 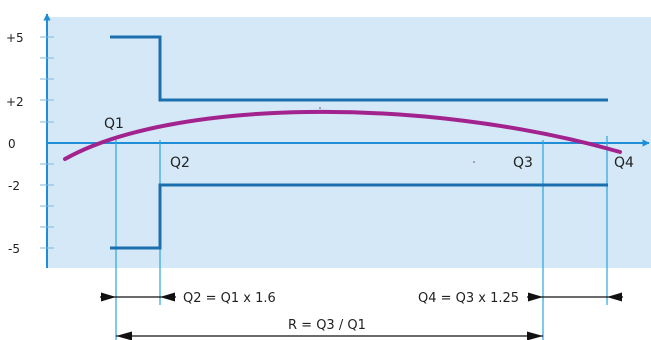 What do you see at coordinates (14, 249) in the screenshot?
I see `y-label-minus5: -5` at bounding box center [14, 249].